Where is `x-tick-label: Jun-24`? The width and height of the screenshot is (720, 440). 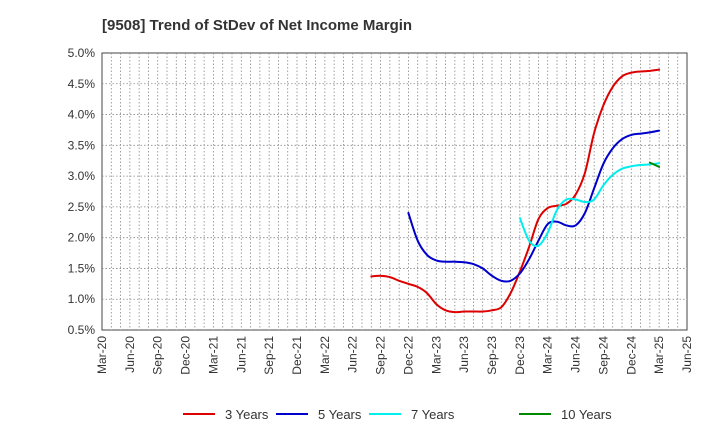 x-tick-label: Jun-24 is located at coordinates (576, 354).